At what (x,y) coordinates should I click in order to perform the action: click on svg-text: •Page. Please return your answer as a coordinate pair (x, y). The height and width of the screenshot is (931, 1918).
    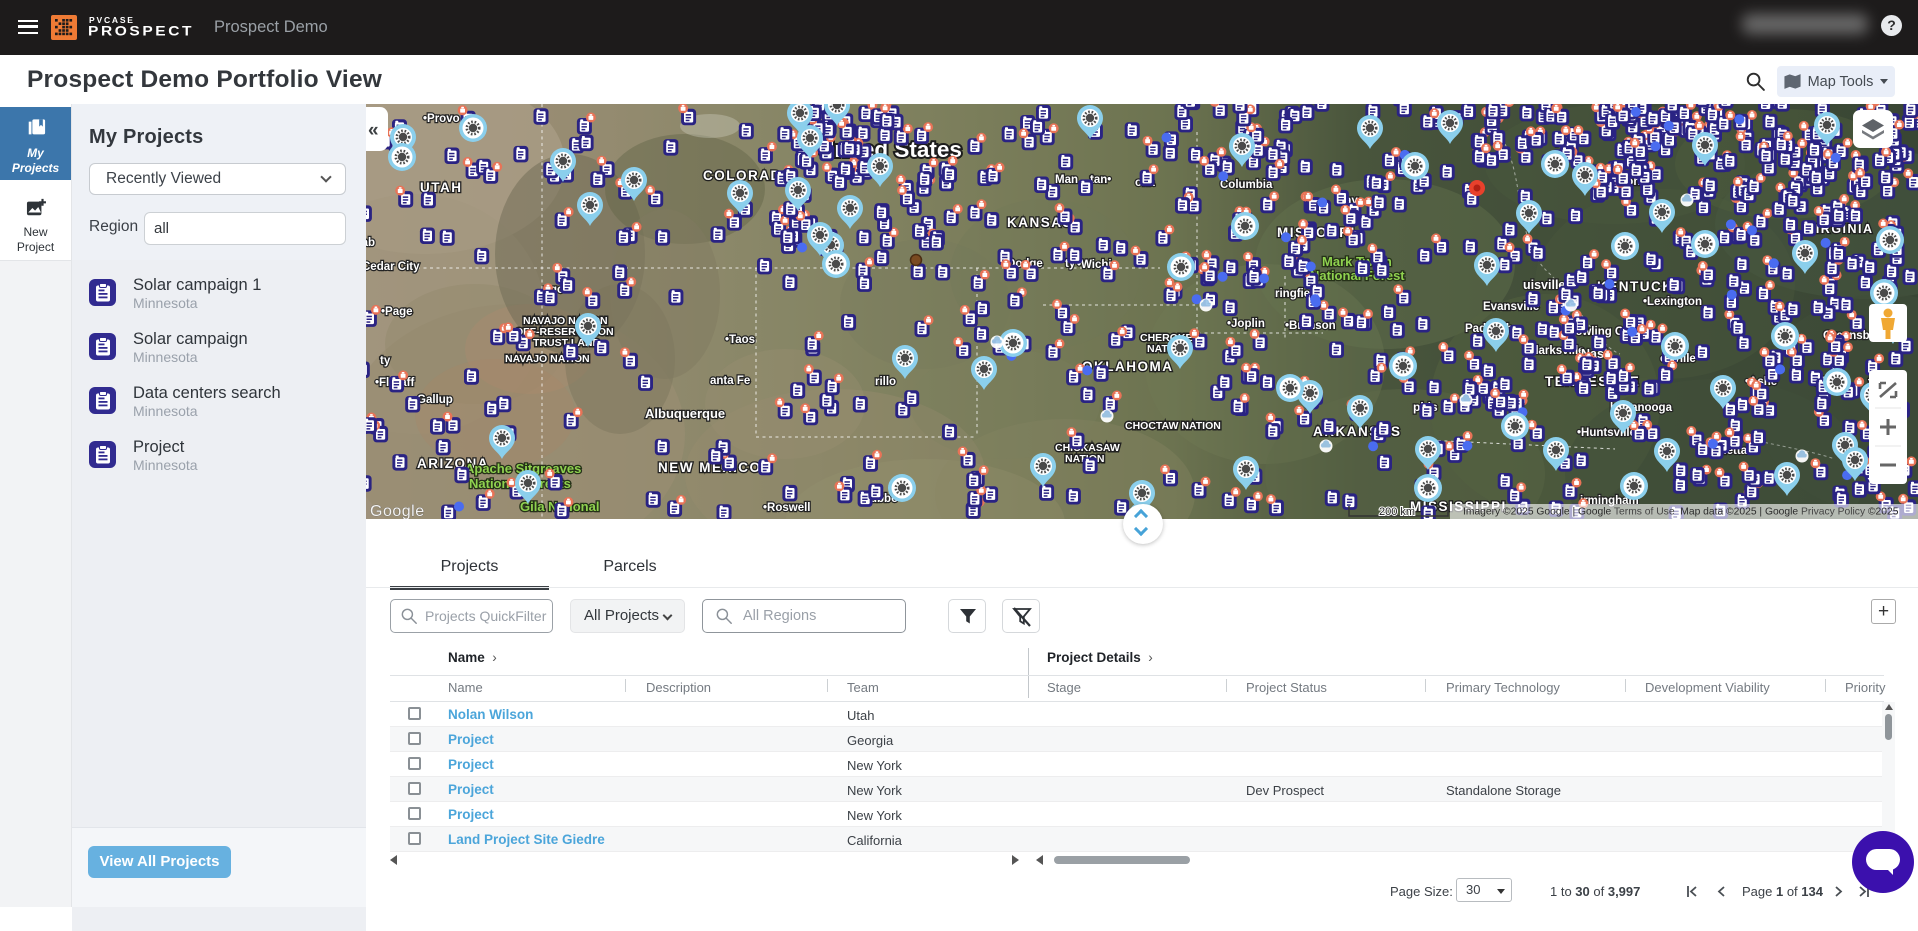
    Looking at the image, I should click on (397, 312).